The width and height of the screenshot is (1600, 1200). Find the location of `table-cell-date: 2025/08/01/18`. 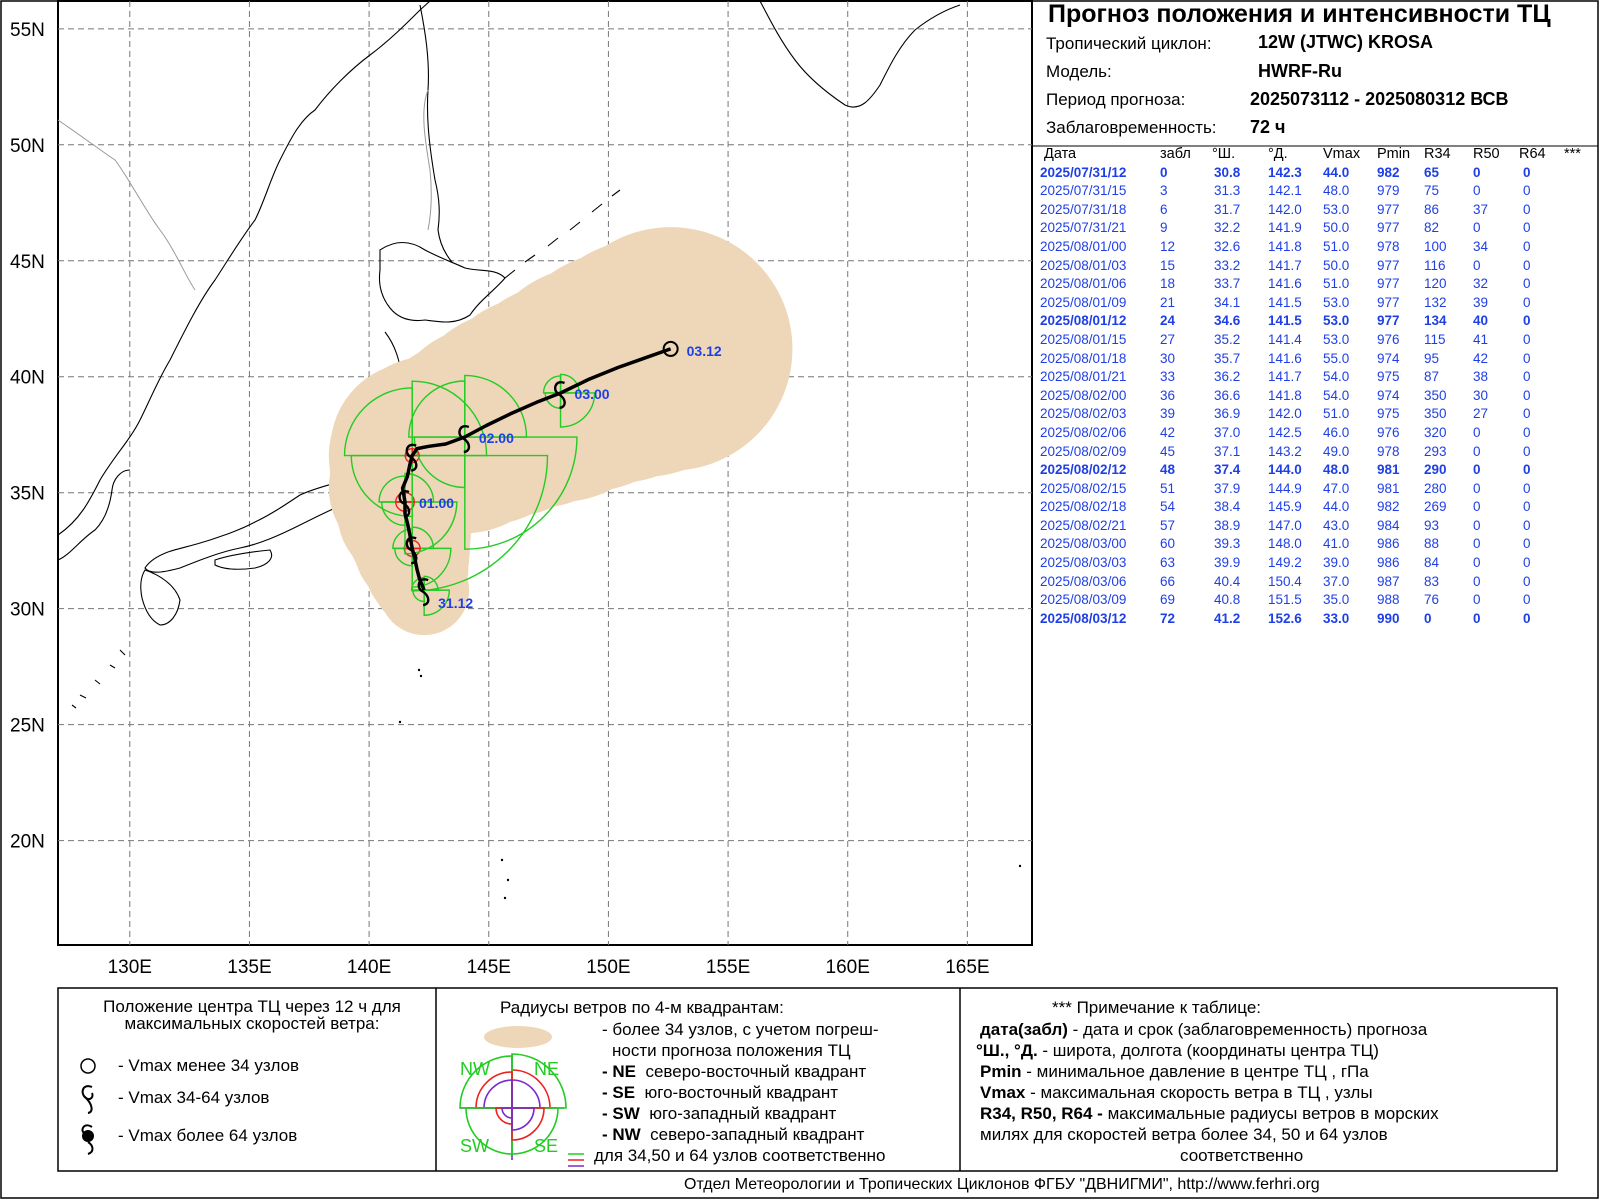

table-cell-date: 2025/08/01/18 is located at coordinates (1083, 358).